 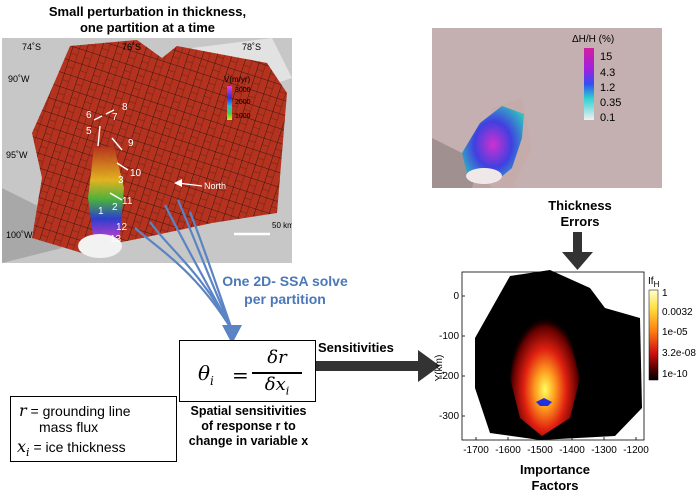 I want to click on partition-number: 5, so click(x=89, y=131).